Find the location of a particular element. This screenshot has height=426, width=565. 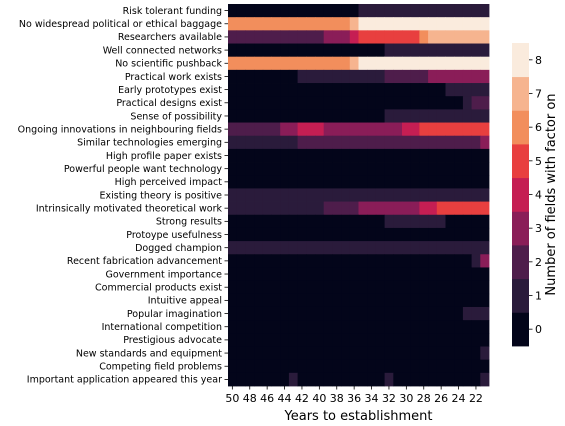

row-label: Prestigious advocate is located at coordinates (172, 340).